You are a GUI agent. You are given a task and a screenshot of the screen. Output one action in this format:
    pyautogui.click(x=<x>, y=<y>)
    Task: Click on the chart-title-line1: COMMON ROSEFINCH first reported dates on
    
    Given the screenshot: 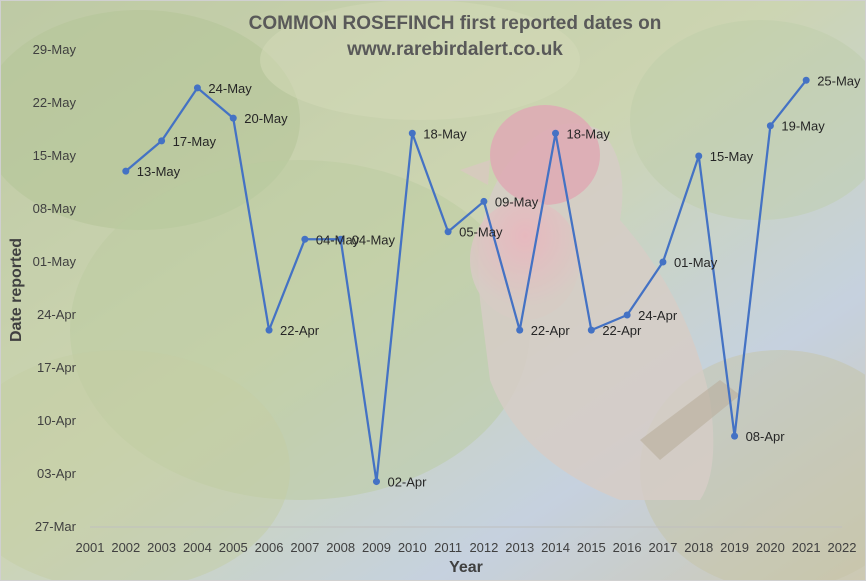 What is the action you would take?
    pyautogui.click(x=455, y=23)
    